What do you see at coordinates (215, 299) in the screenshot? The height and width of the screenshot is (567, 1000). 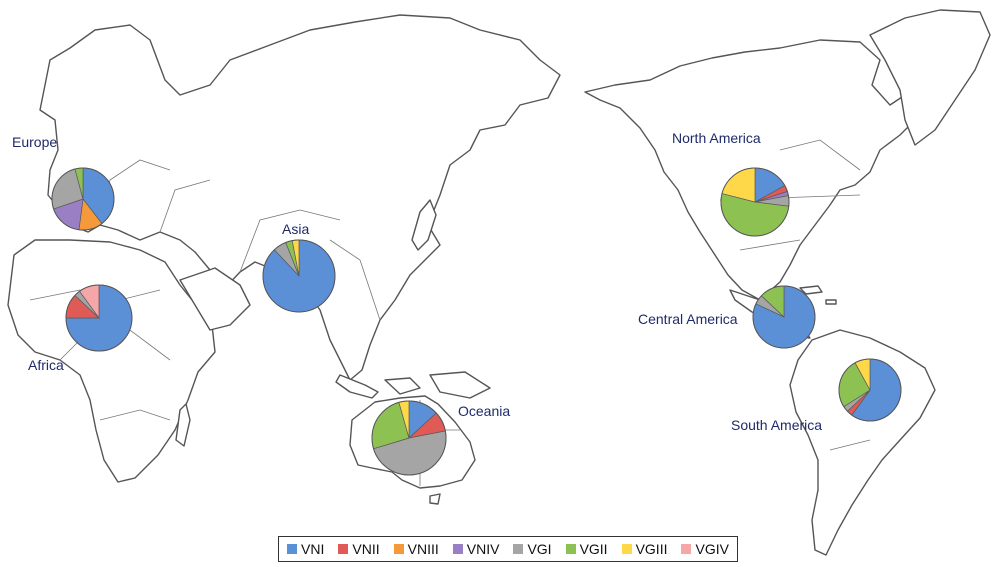 I see `arabia` at bounding box center [215, 299].